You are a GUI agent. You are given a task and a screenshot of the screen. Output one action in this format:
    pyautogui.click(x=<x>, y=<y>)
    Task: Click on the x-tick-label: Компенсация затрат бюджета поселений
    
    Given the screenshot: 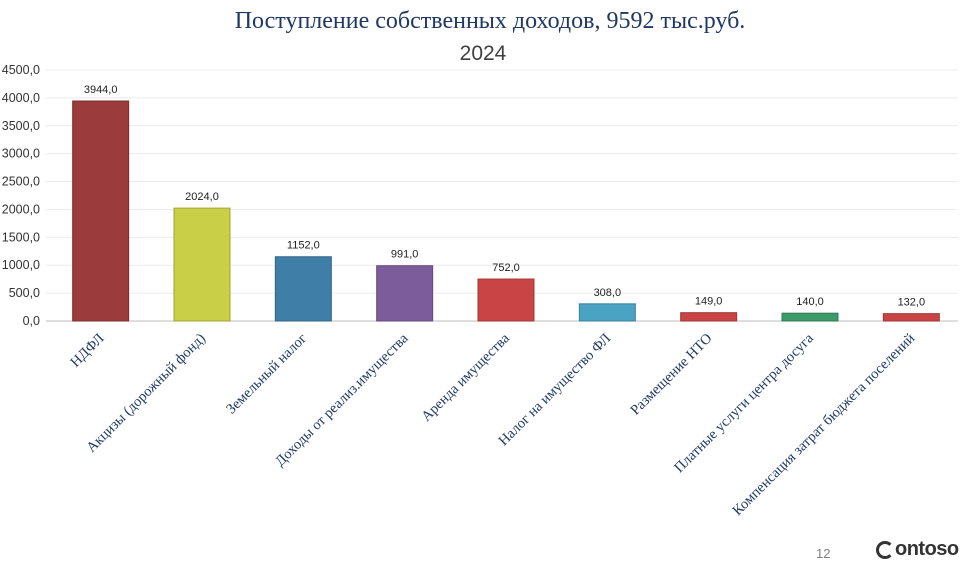 What is the action you would take?
    pyautogui.click(x=824, y=424)
    